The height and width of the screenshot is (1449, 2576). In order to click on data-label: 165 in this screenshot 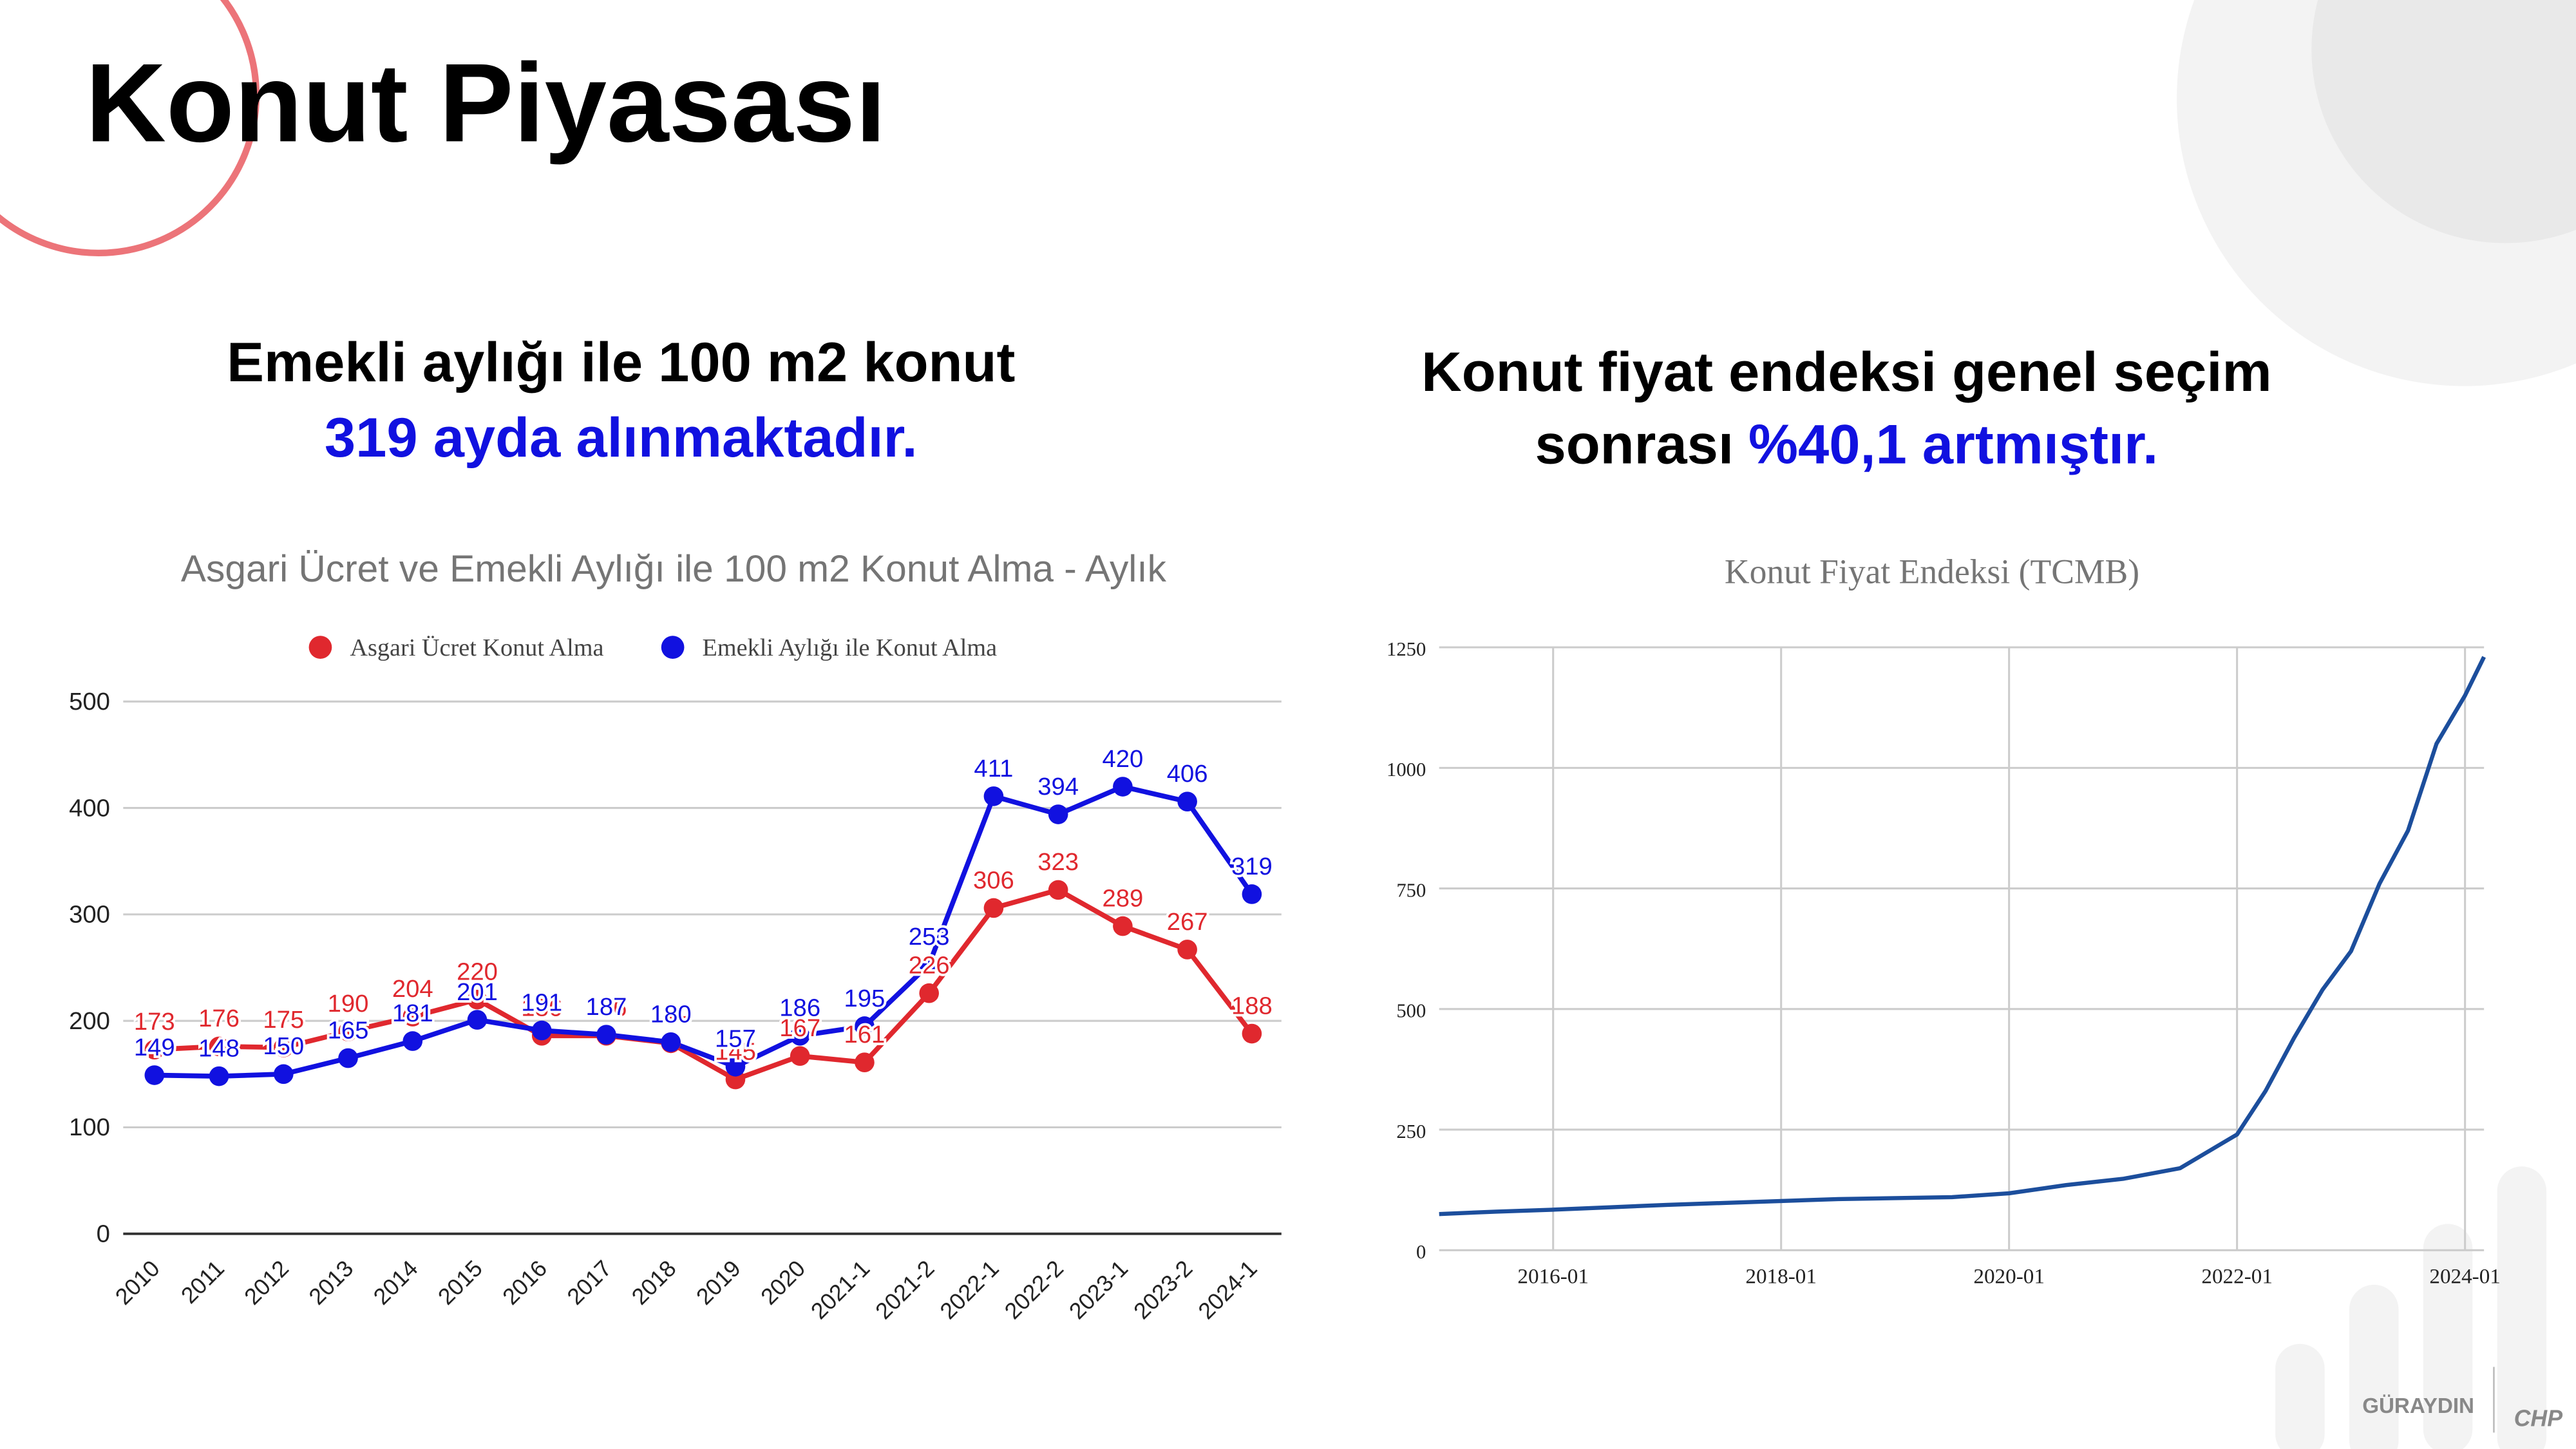, I will do `click(349, 1030)`.